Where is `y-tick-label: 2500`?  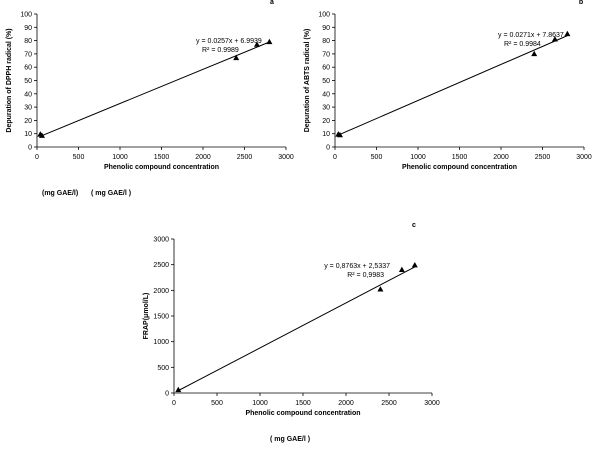 y-tick-label: 2500 is located at coordinates (161, 265).